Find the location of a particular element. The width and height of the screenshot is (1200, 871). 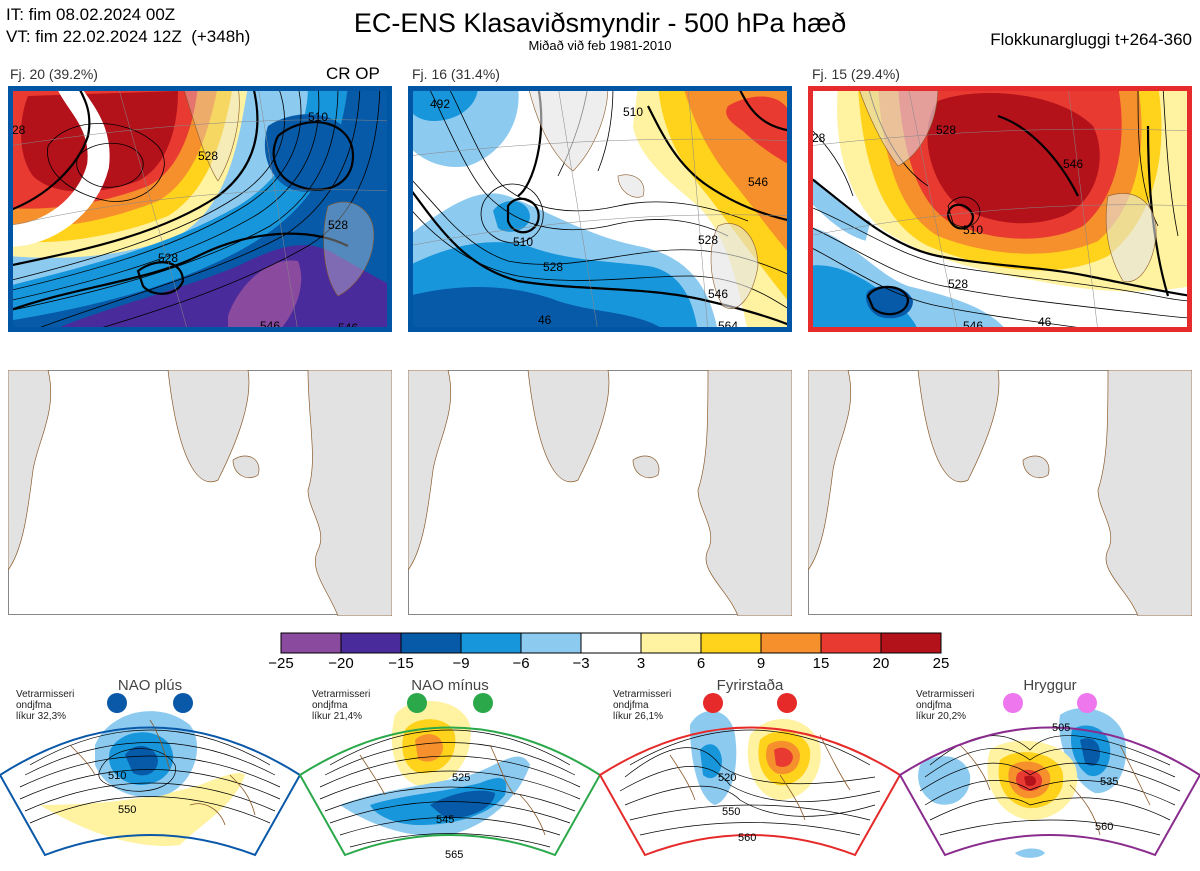

colorbar-tick-label: 3 is located at coordinates (641, 663).